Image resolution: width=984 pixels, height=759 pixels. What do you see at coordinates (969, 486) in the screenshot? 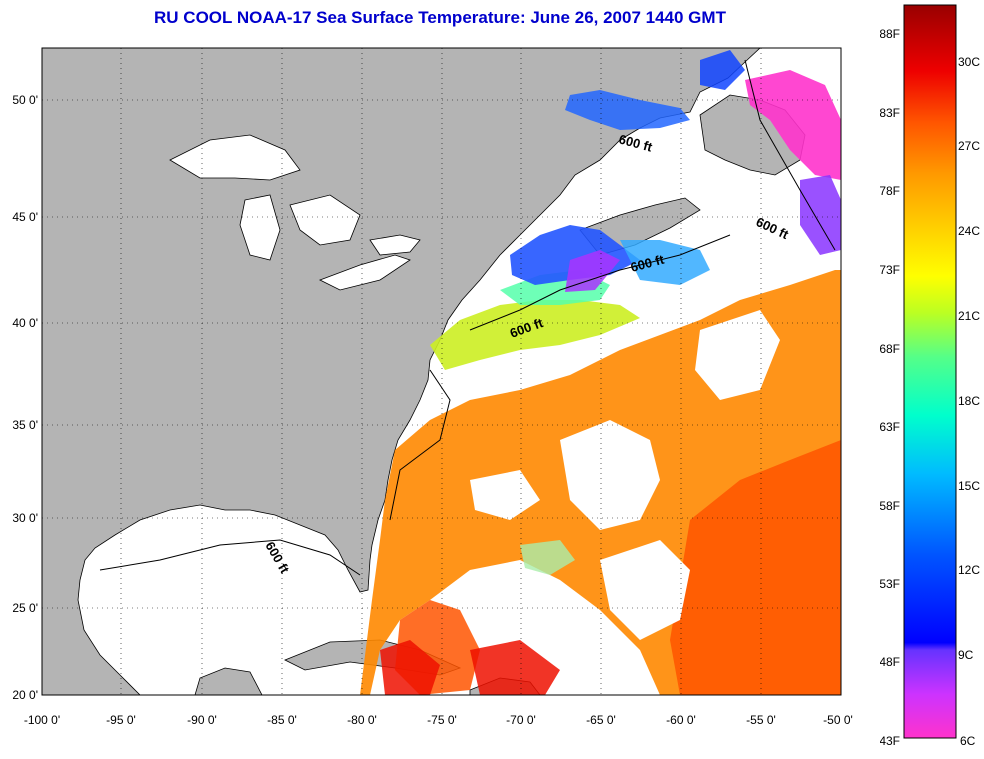
I see `colorbar-c-label: 15C` at bounding box center [969, 486].